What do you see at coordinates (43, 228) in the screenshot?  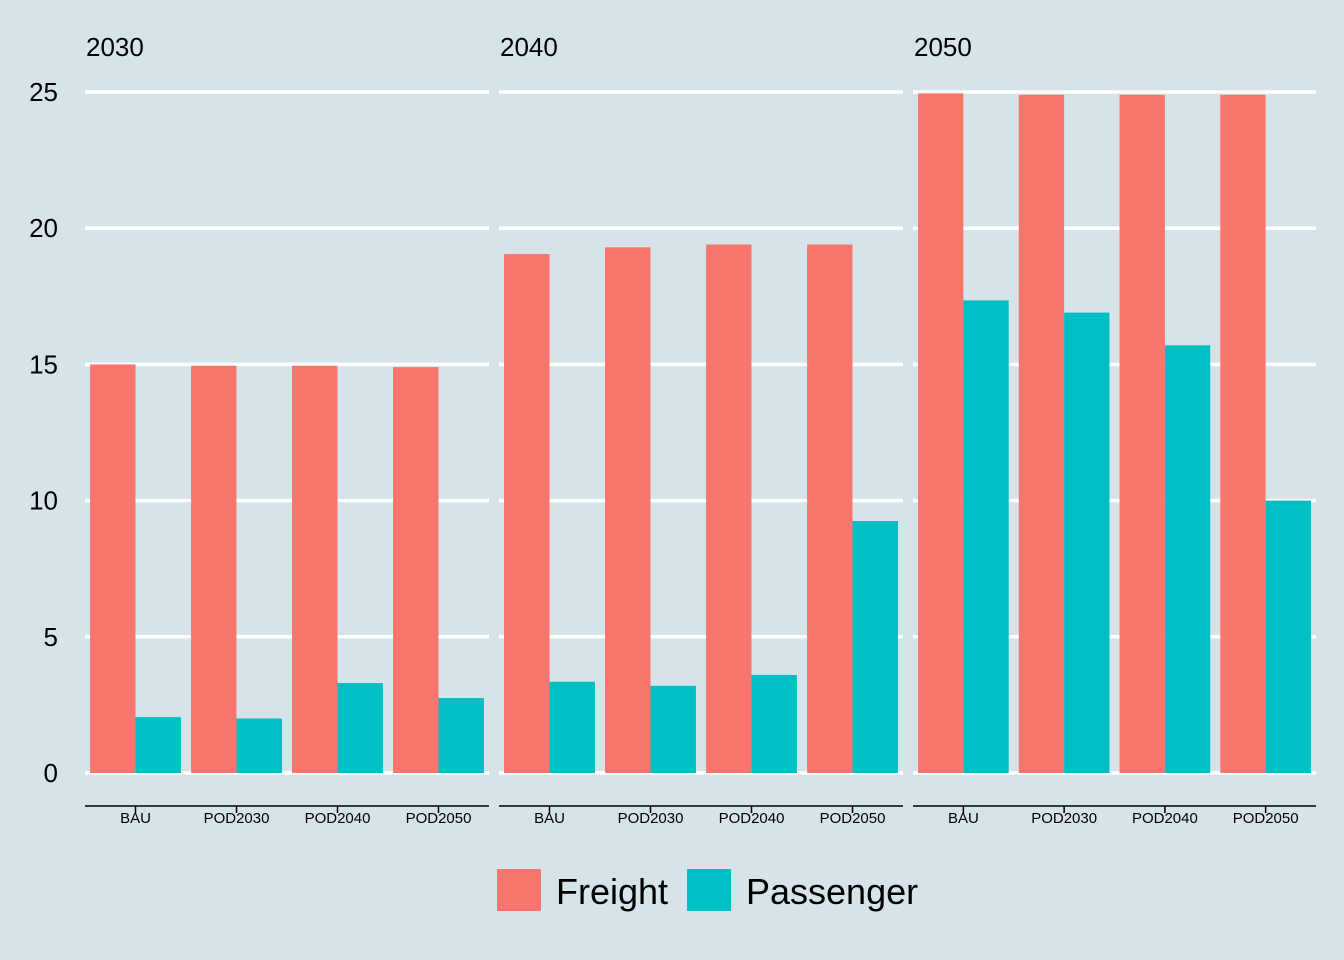 I see `y-tick-label: 20` at bounding box center [43, 228].